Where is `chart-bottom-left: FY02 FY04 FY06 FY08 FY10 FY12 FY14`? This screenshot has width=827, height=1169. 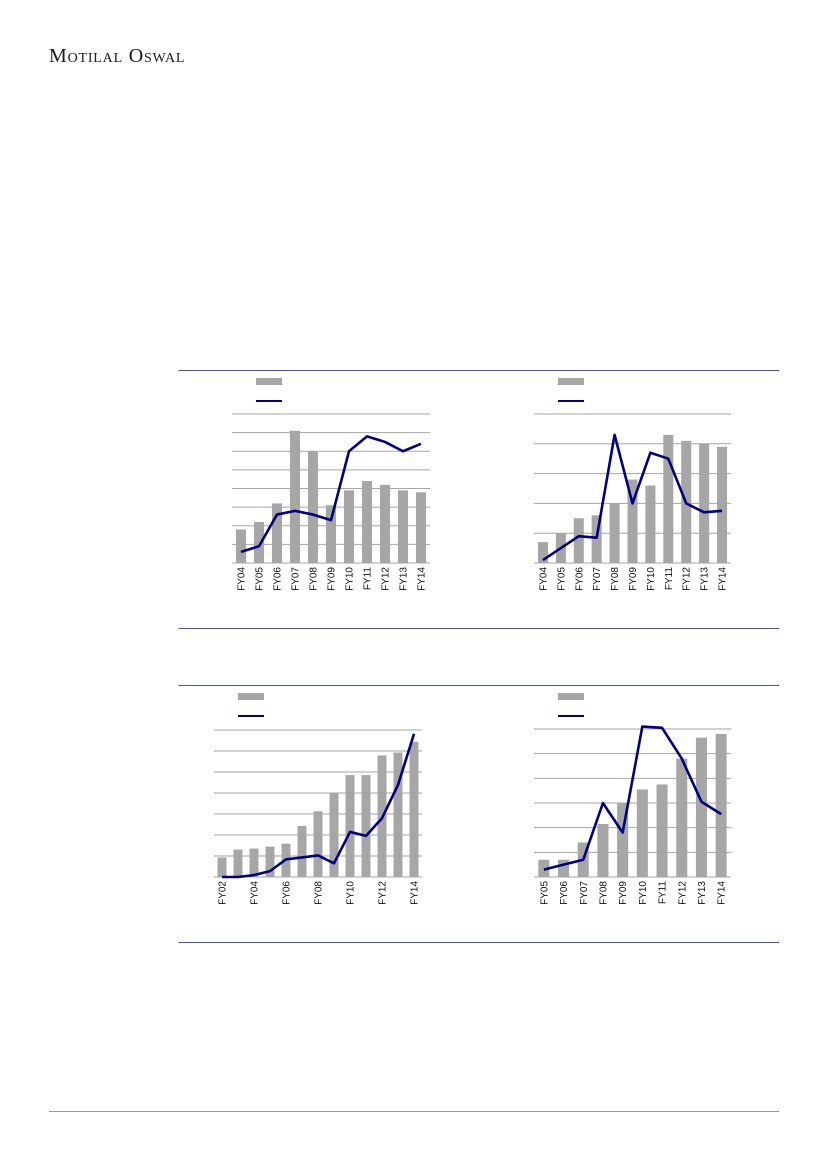 chart-bottom-left: FY02 FY04 FY06 FY08 FY10 FY12 FY14 is located at coordinates (324, 812).